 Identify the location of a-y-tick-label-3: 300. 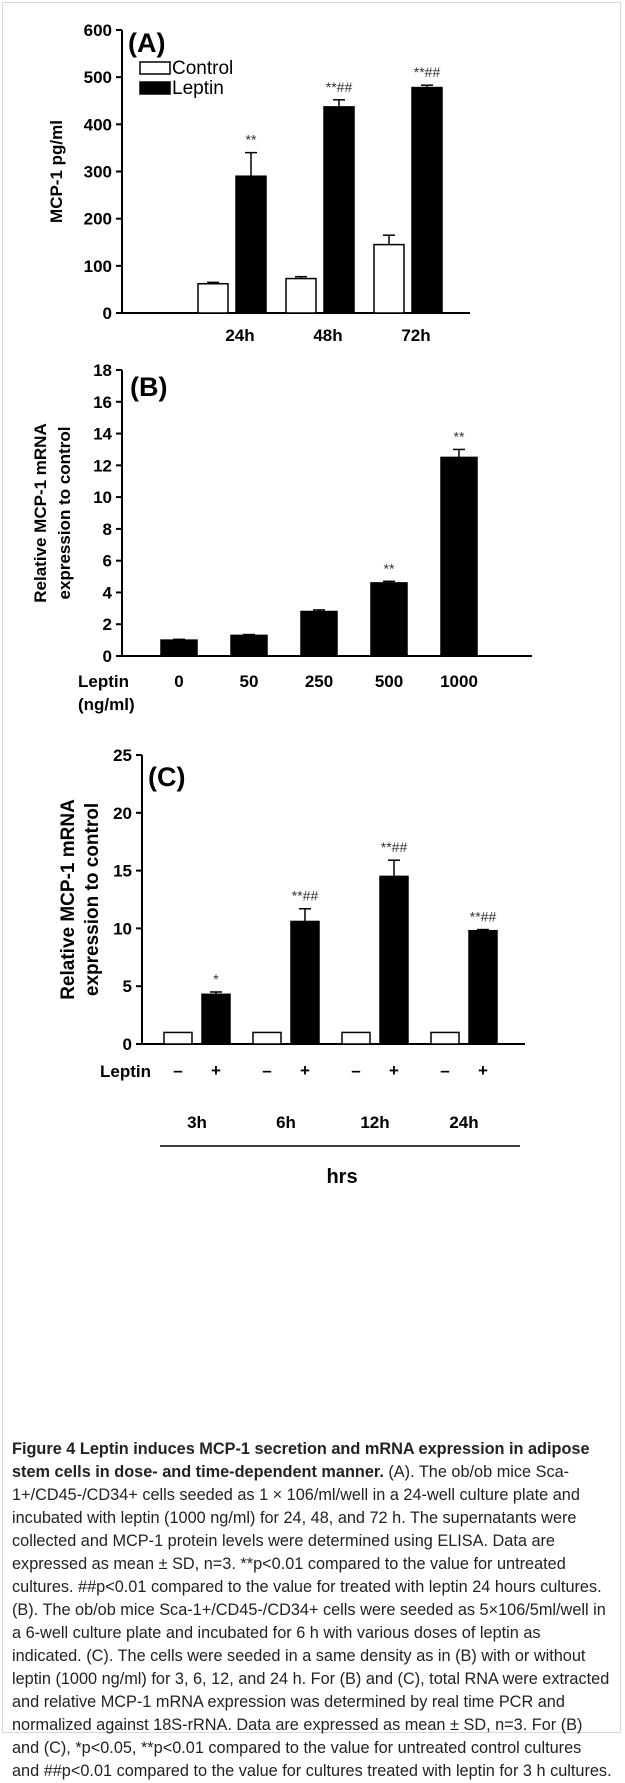
(98, 172).